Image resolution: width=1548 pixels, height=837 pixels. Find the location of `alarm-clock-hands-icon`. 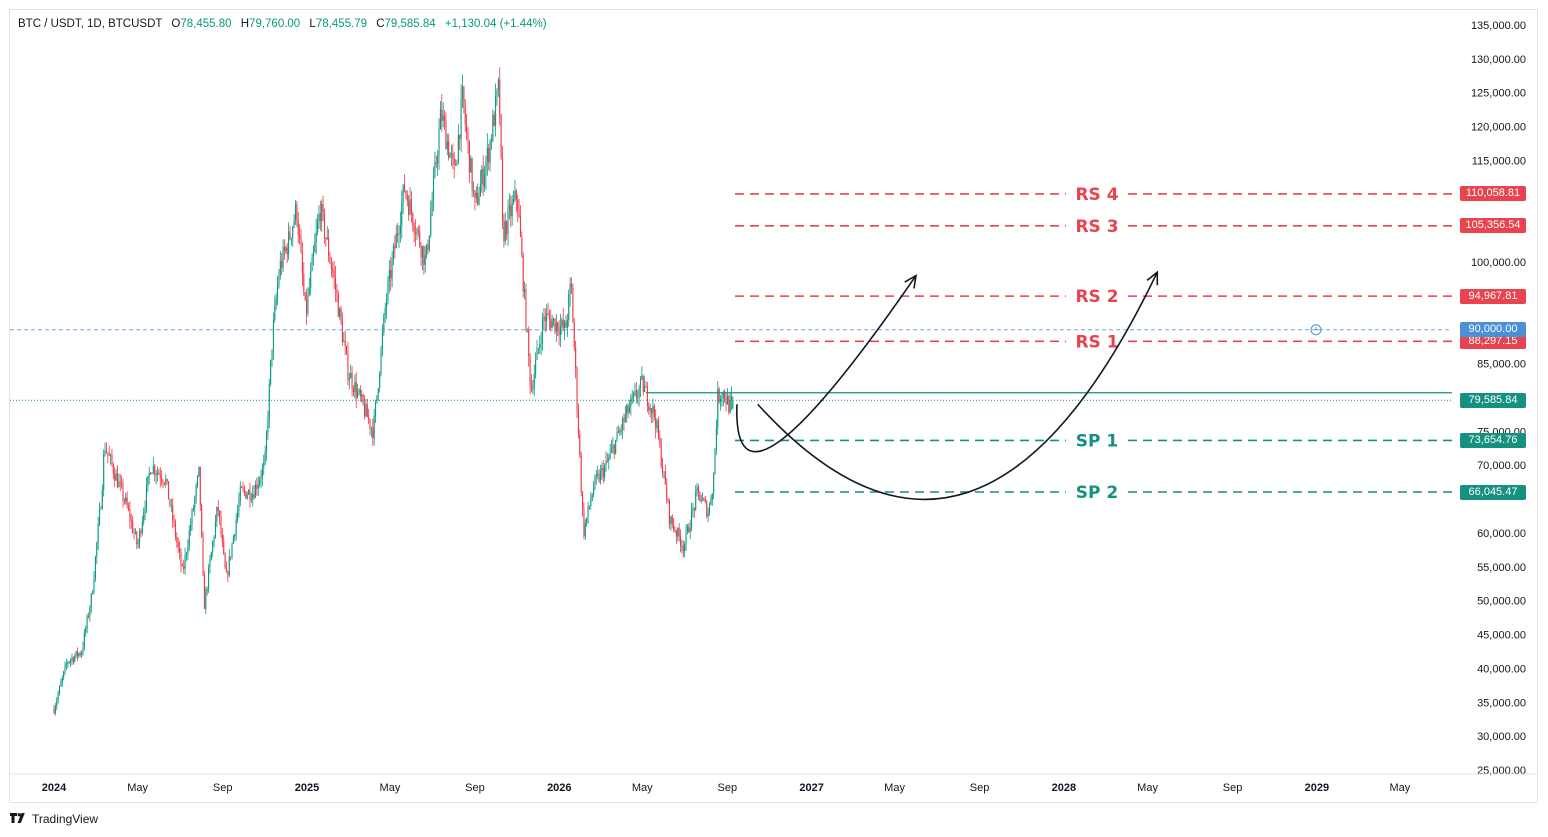

alarm-clock-hands-icon is located at coordinates (1317, 328).